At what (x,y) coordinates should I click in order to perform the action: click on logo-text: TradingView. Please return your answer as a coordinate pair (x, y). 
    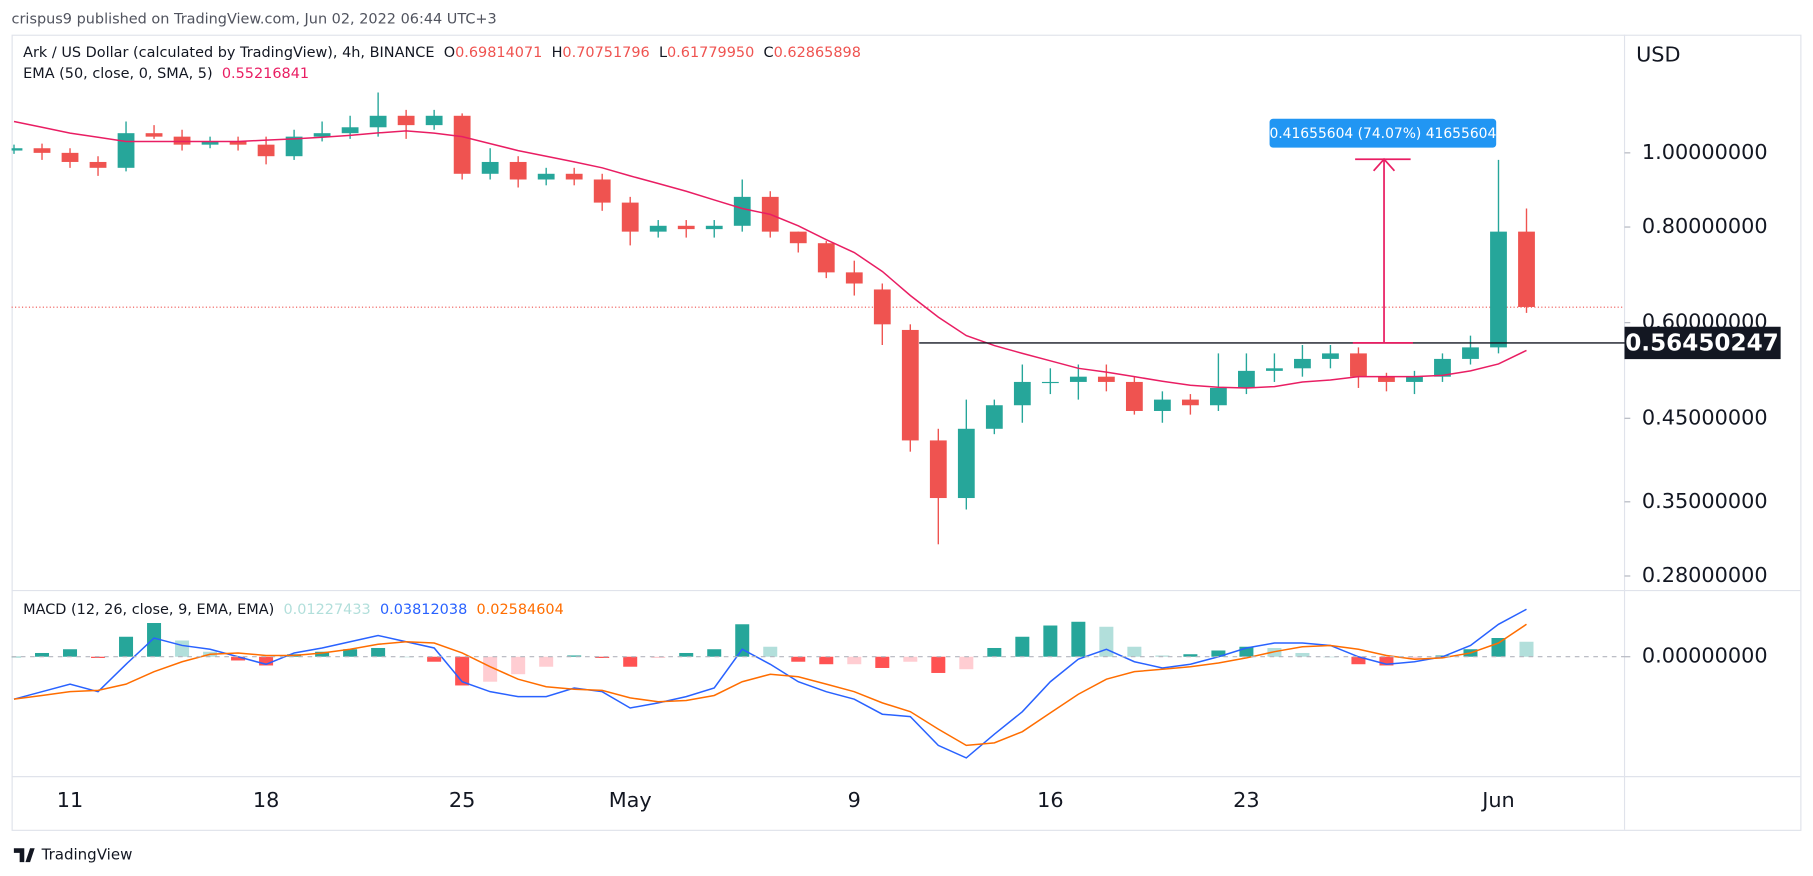
    Looking at the image, I should click on (87, 855).